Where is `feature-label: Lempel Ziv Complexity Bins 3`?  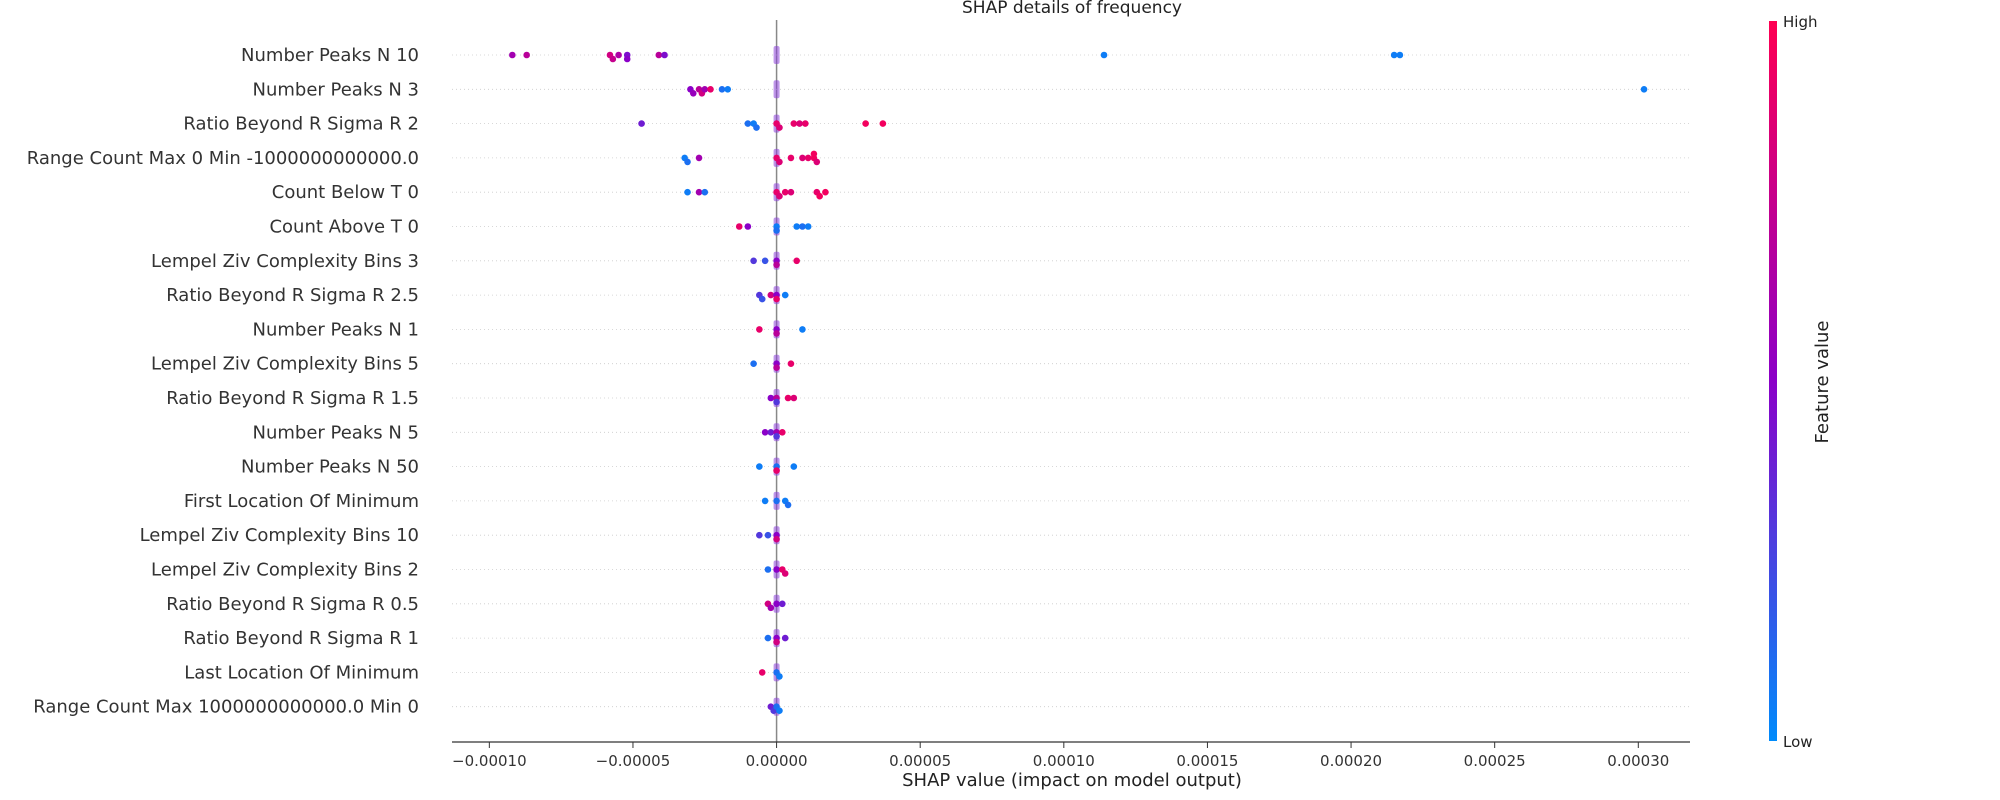
feature-label: Lempel Ziv Complexity Bins 3 is located at coordinates (285, 261).